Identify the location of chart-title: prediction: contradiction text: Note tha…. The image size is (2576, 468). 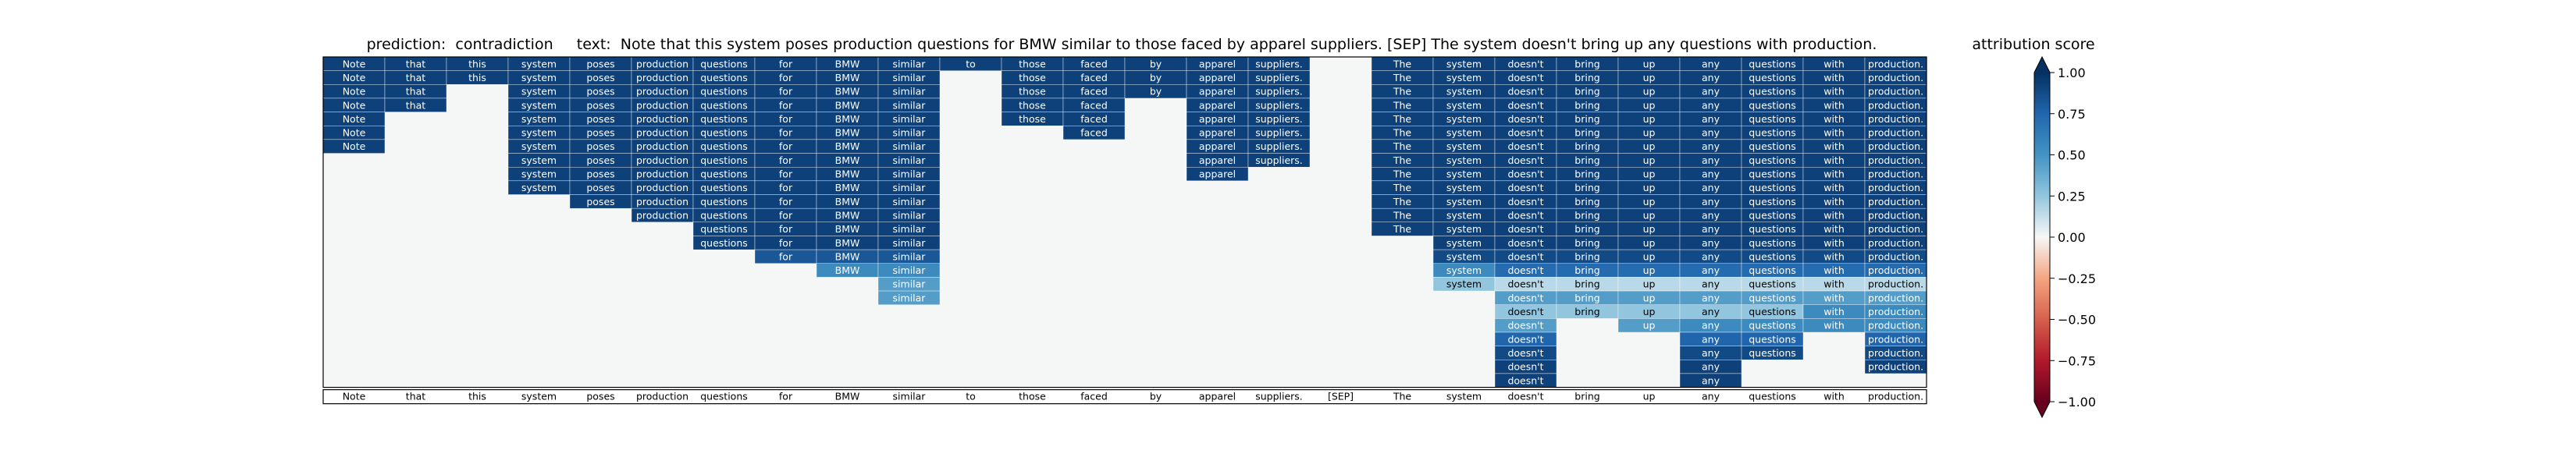
(1121, 45).